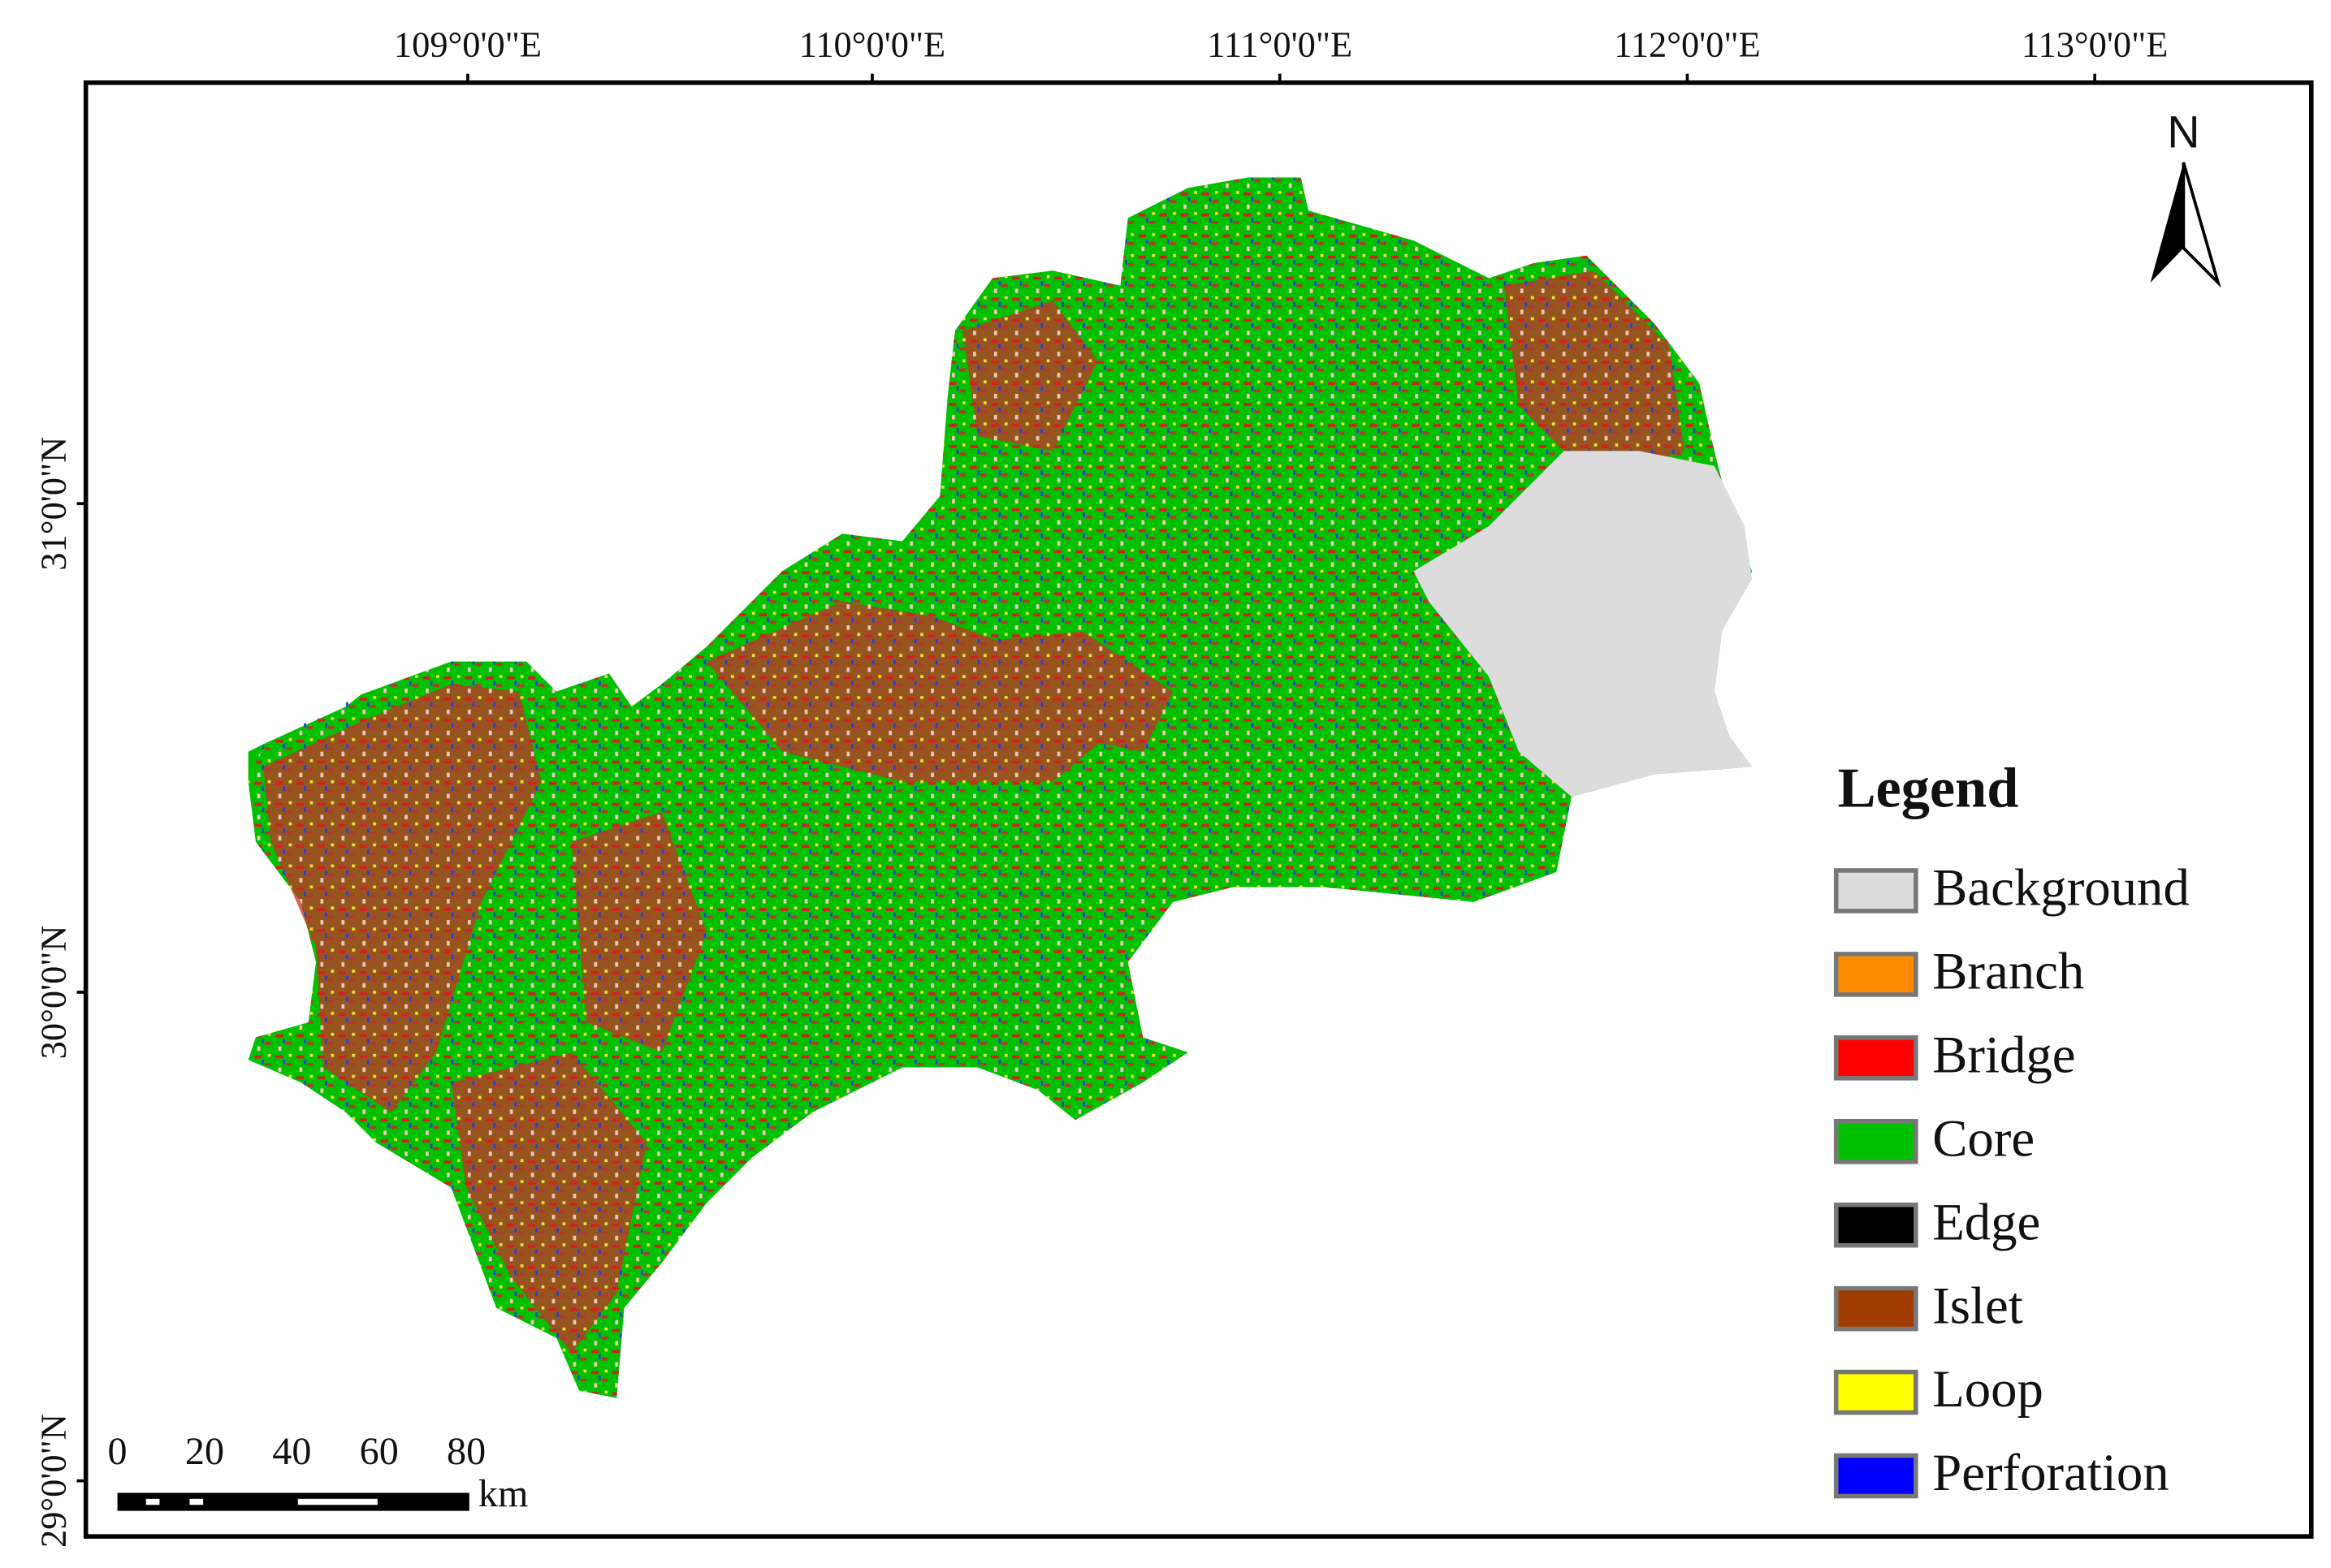 The image size is (2331, 1568). What do you see at coordinates (1929, 788) in the screenshot?
I see `legend-title: Legend` at bounding box center [1929, 788].